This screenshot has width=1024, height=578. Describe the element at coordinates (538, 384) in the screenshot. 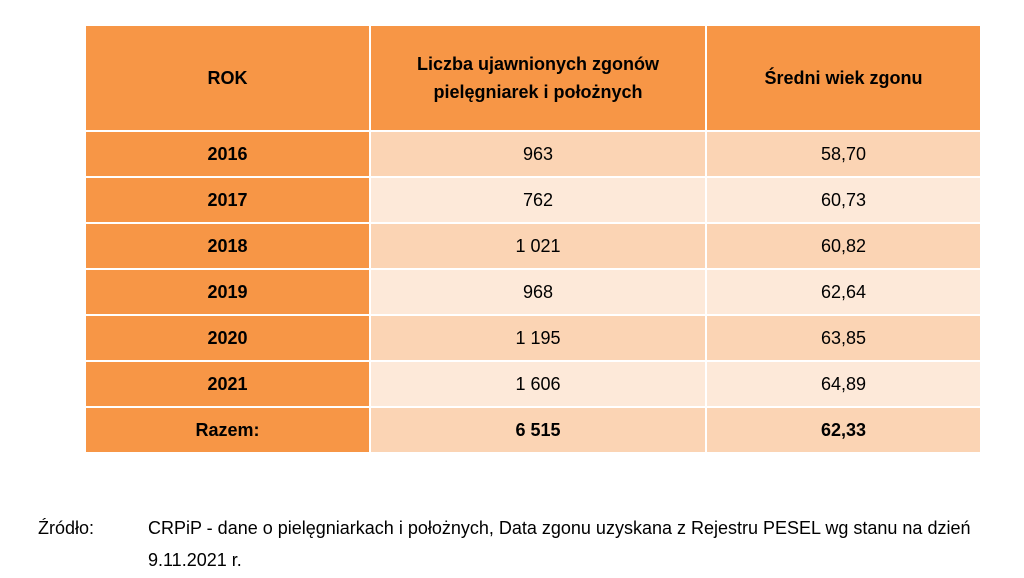

I see `row-deaths: 1 606` at that location.